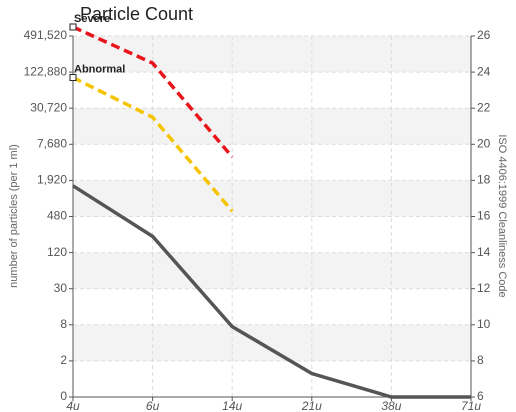 This screenshot has width=516, height=412. Describe the element at coordinates (63, 396) in the screenshot. I see `y-tick-label: 0` at that location.